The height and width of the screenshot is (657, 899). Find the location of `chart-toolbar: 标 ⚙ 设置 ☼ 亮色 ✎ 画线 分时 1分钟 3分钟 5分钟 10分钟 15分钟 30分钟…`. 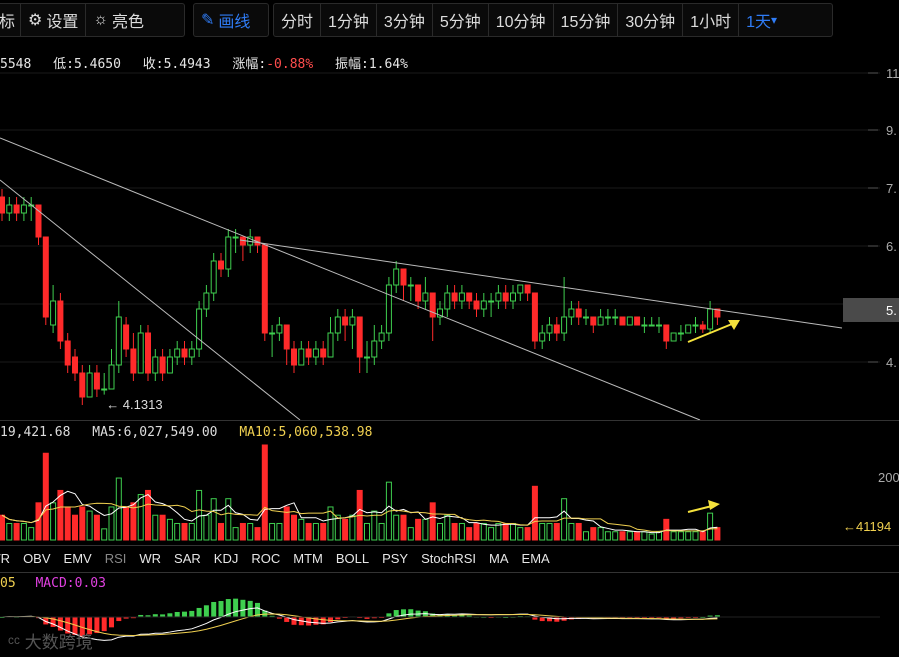

chart-toolbar: 标 ⚙ 设置 ☼ 亮色 ✎ 画线 分时 1分钟 3分钟 5分钟 10分钟 15分钟 30分钟… is located at coordinates (449, 22).